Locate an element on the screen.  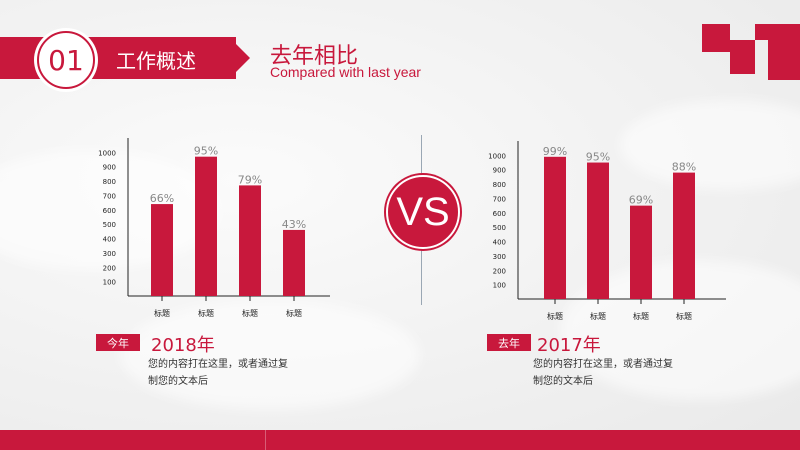
vs-badge: VS is located at coordinates (423, 212).